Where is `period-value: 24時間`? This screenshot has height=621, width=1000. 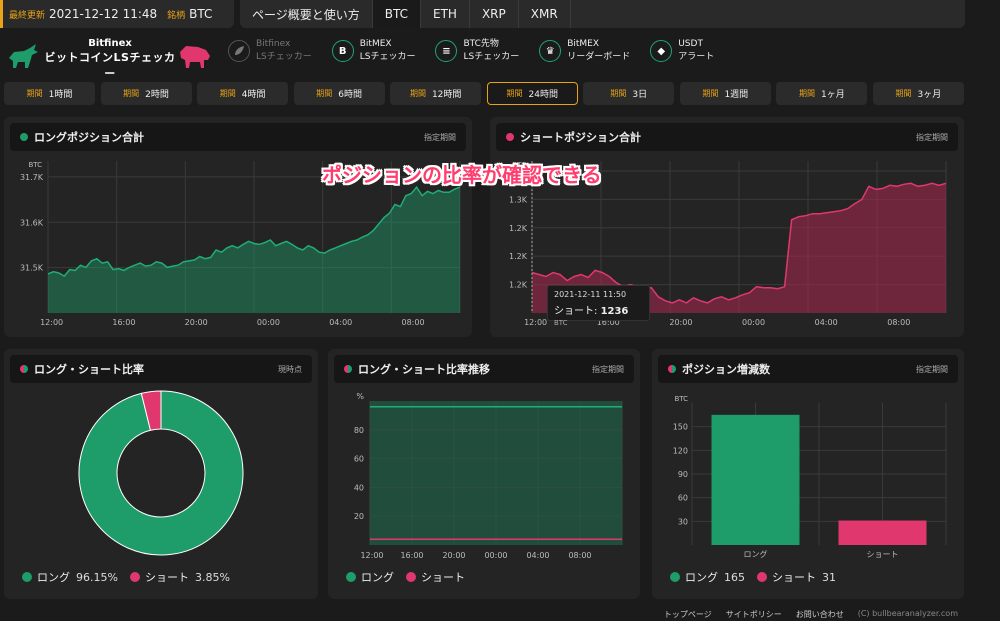
period-value: 24時間 is located at coordinates (543, 95).